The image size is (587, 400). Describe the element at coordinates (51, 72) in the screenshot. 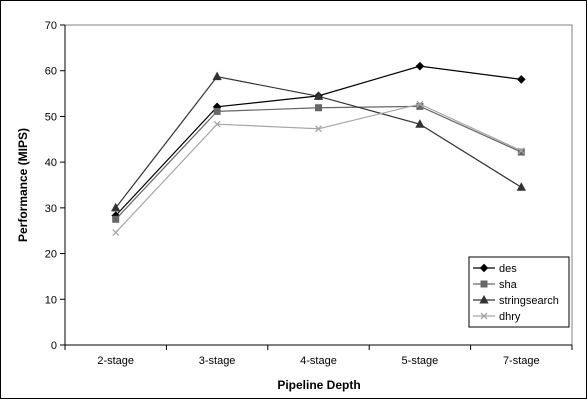

I see `y-tick-label: 60` at that location.